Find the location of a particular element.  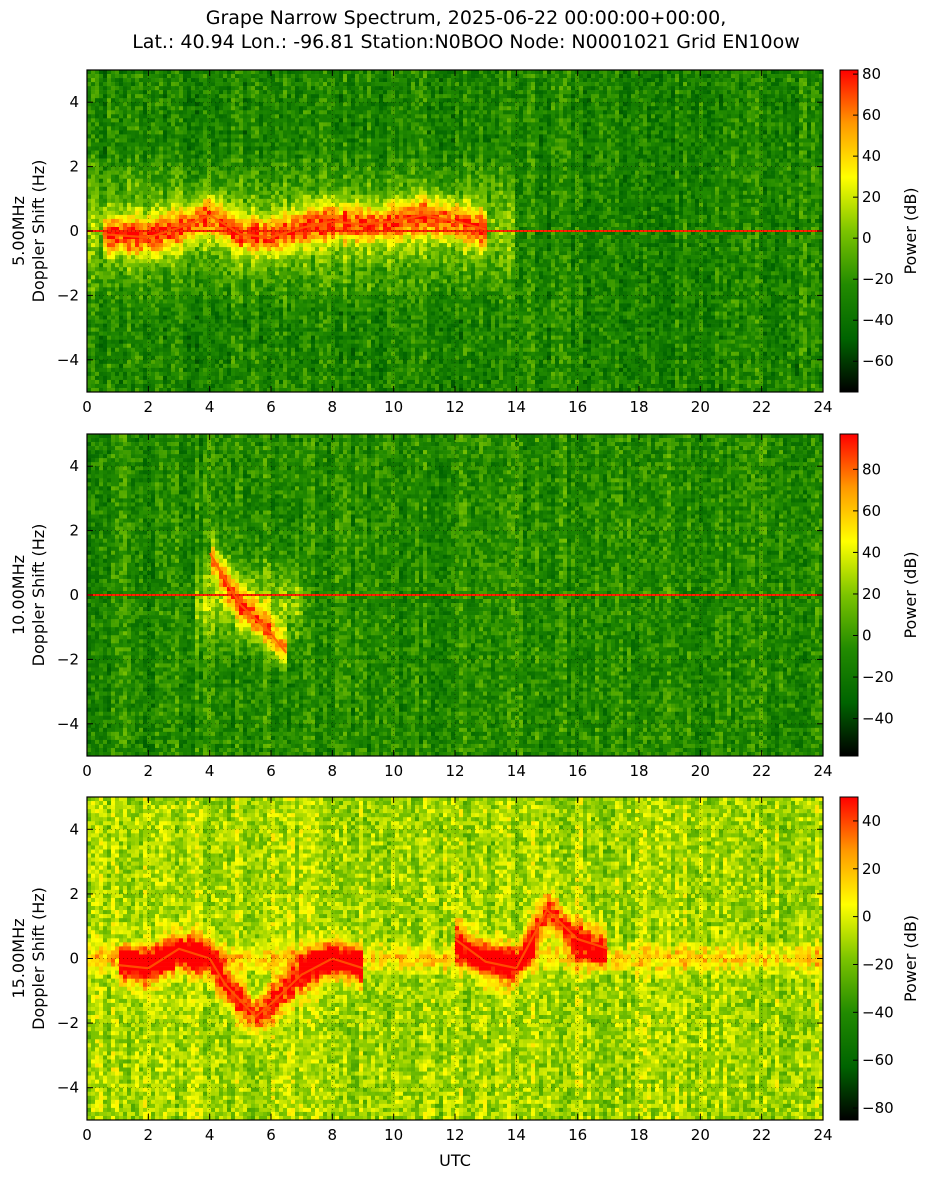

x-axis-label: UTC is located at coordinates (455, 1160).